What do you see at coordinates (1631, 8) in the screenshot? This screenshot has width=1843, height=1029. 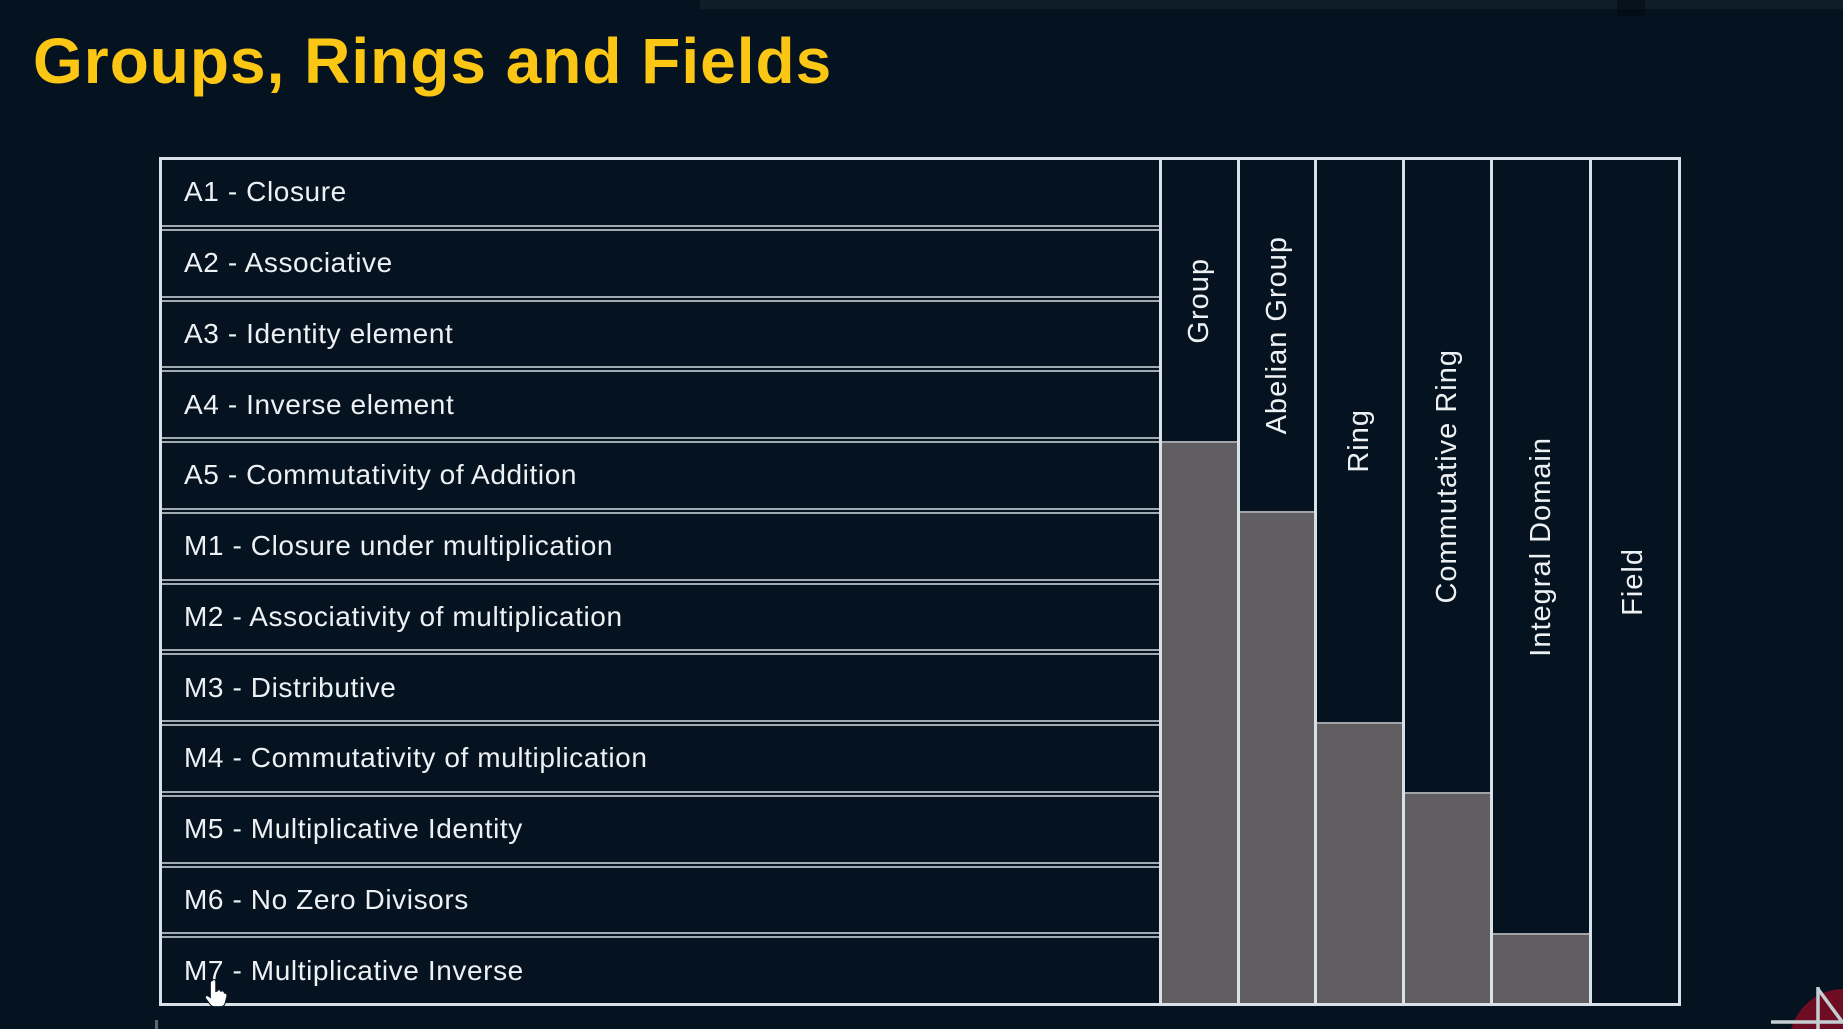 I see `strip-notch` at bounding box center [1631, 8].